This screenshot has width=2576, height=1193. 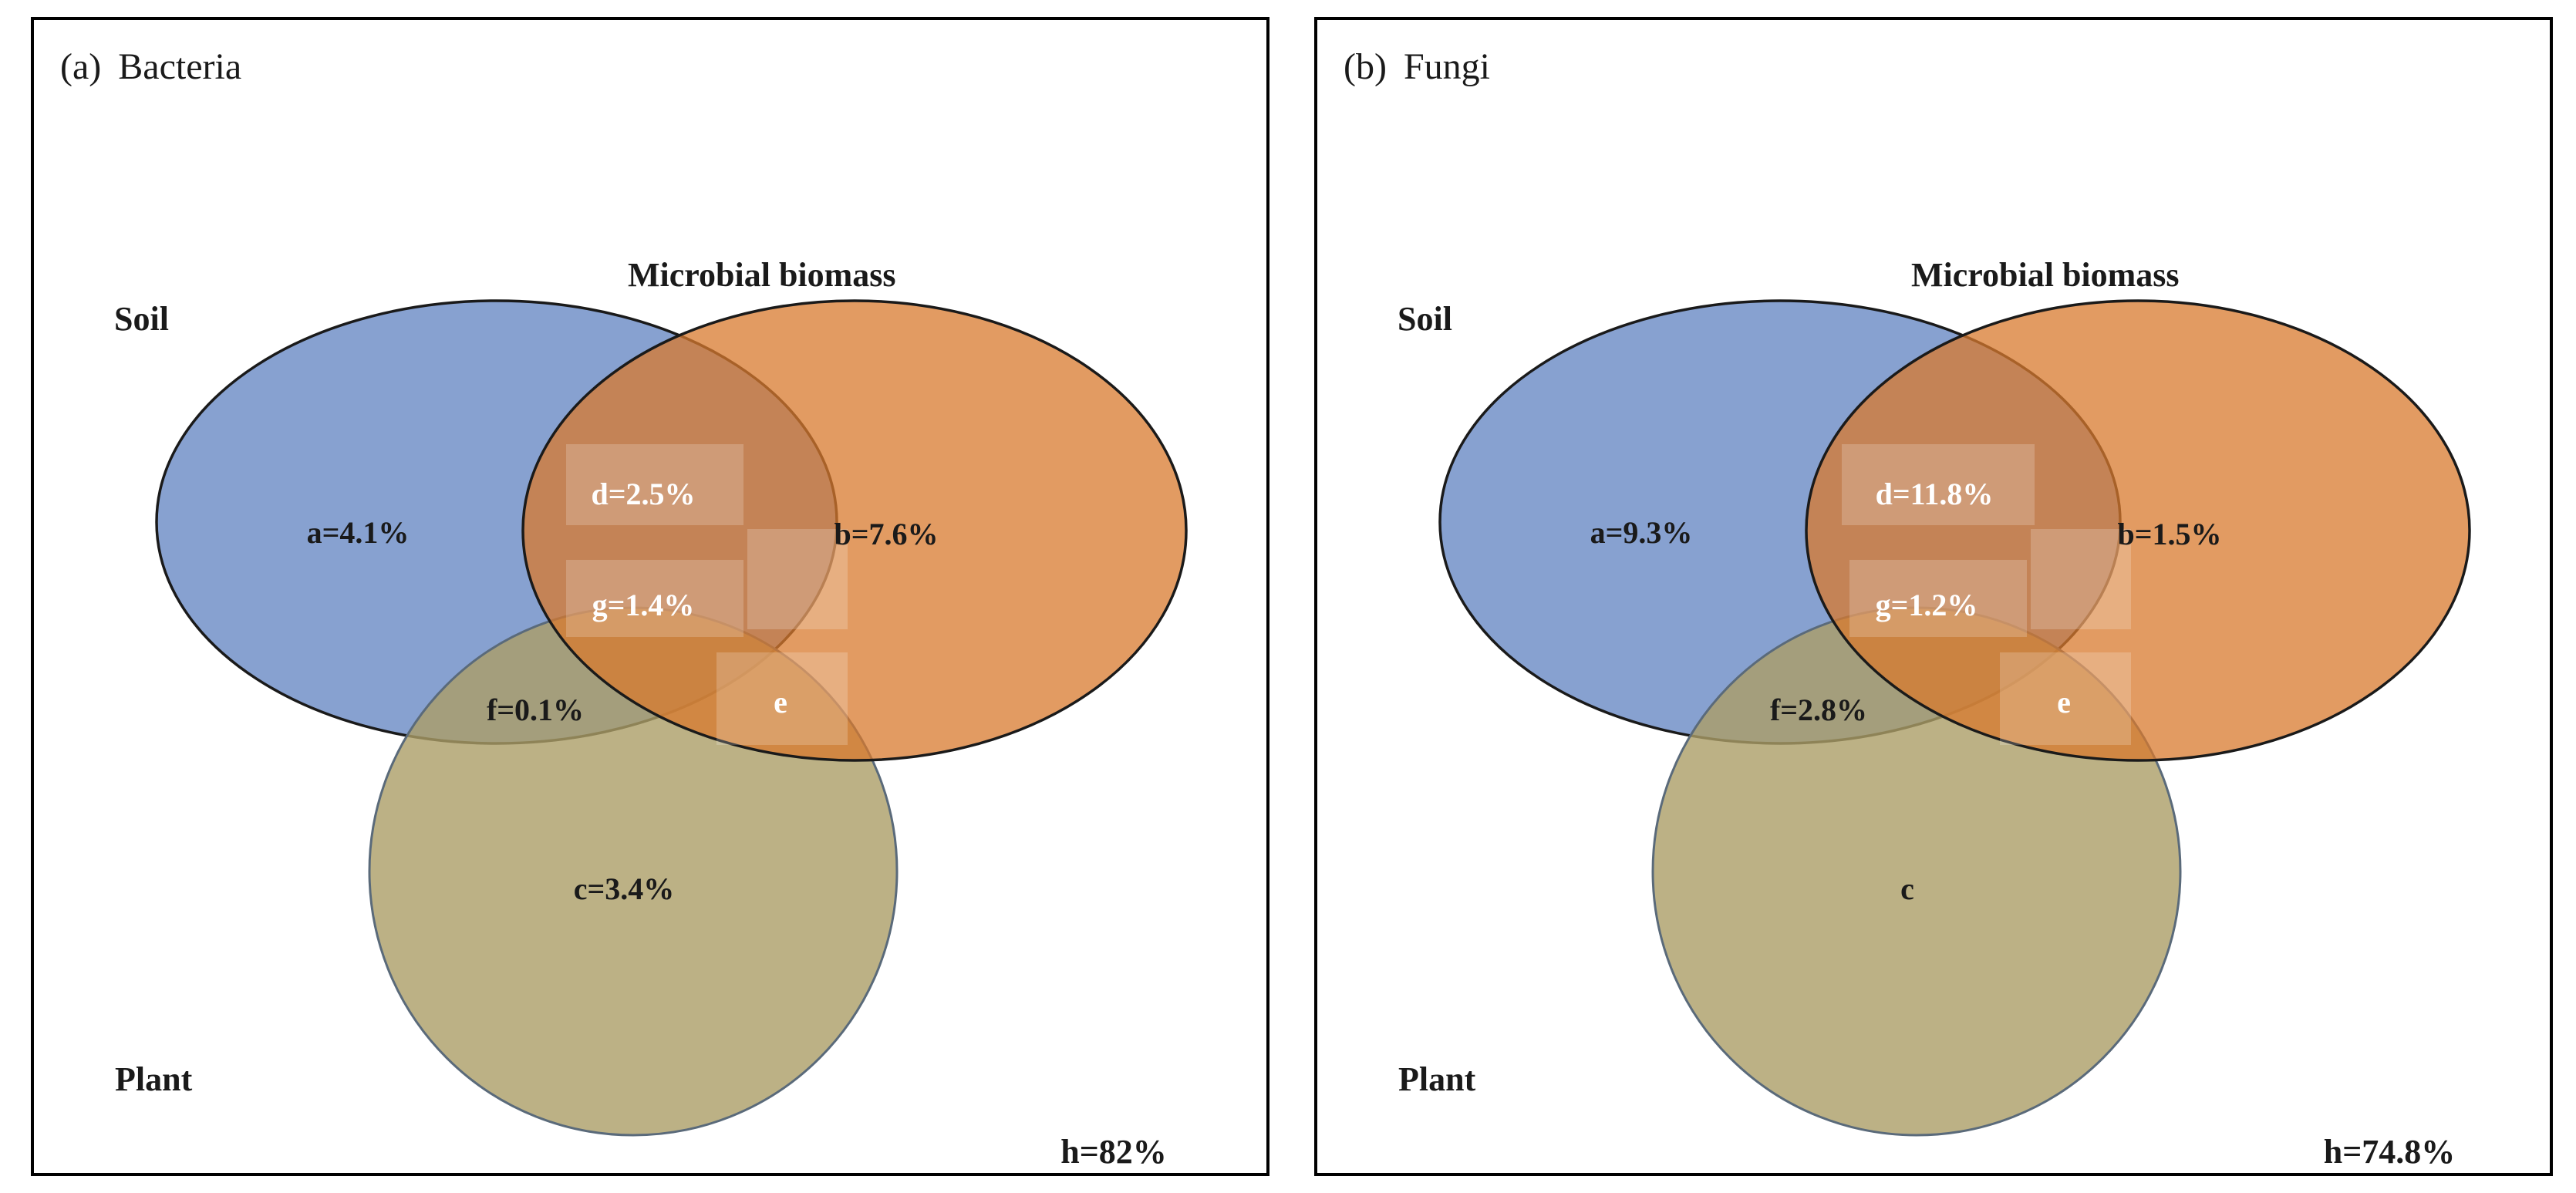 I want to click on region-g-label: g=1.2%, so click(x=1927, y=605).